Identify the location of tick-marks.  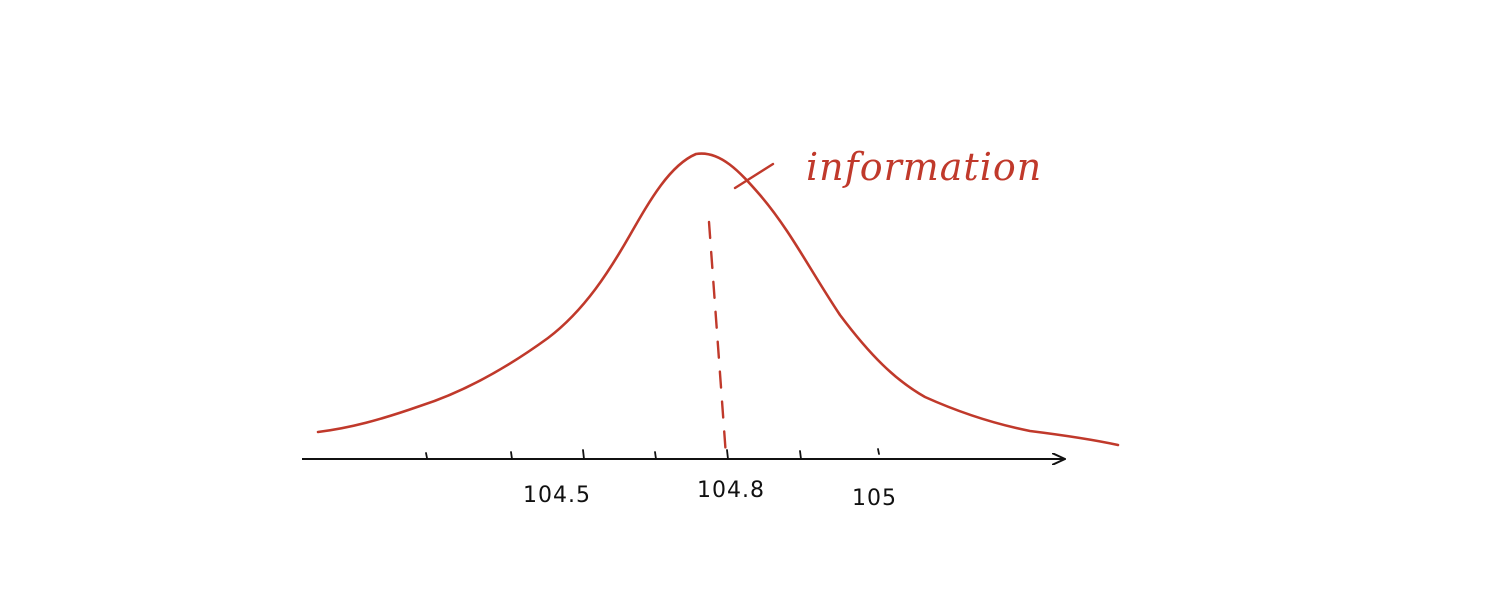
(652, 454).